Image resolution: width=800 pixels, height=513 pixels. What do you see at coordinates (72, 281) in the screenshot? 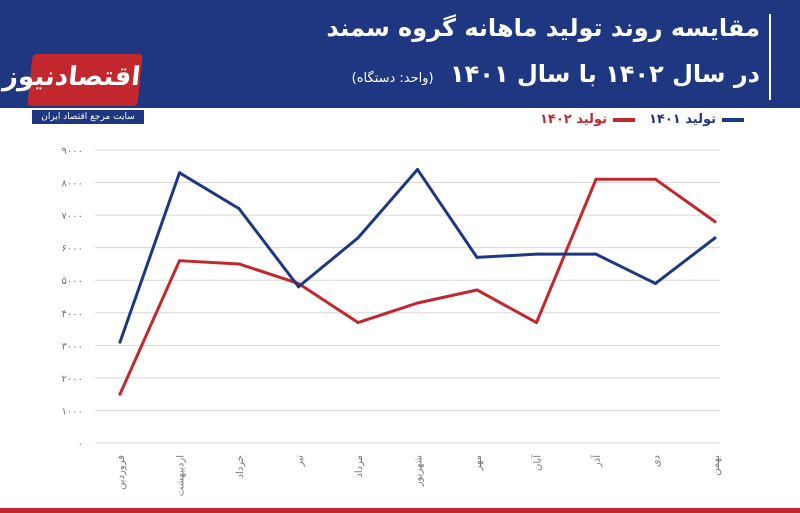
I see `y-tick-label: ۵۰۰۰` at bounding box center [72, 281].